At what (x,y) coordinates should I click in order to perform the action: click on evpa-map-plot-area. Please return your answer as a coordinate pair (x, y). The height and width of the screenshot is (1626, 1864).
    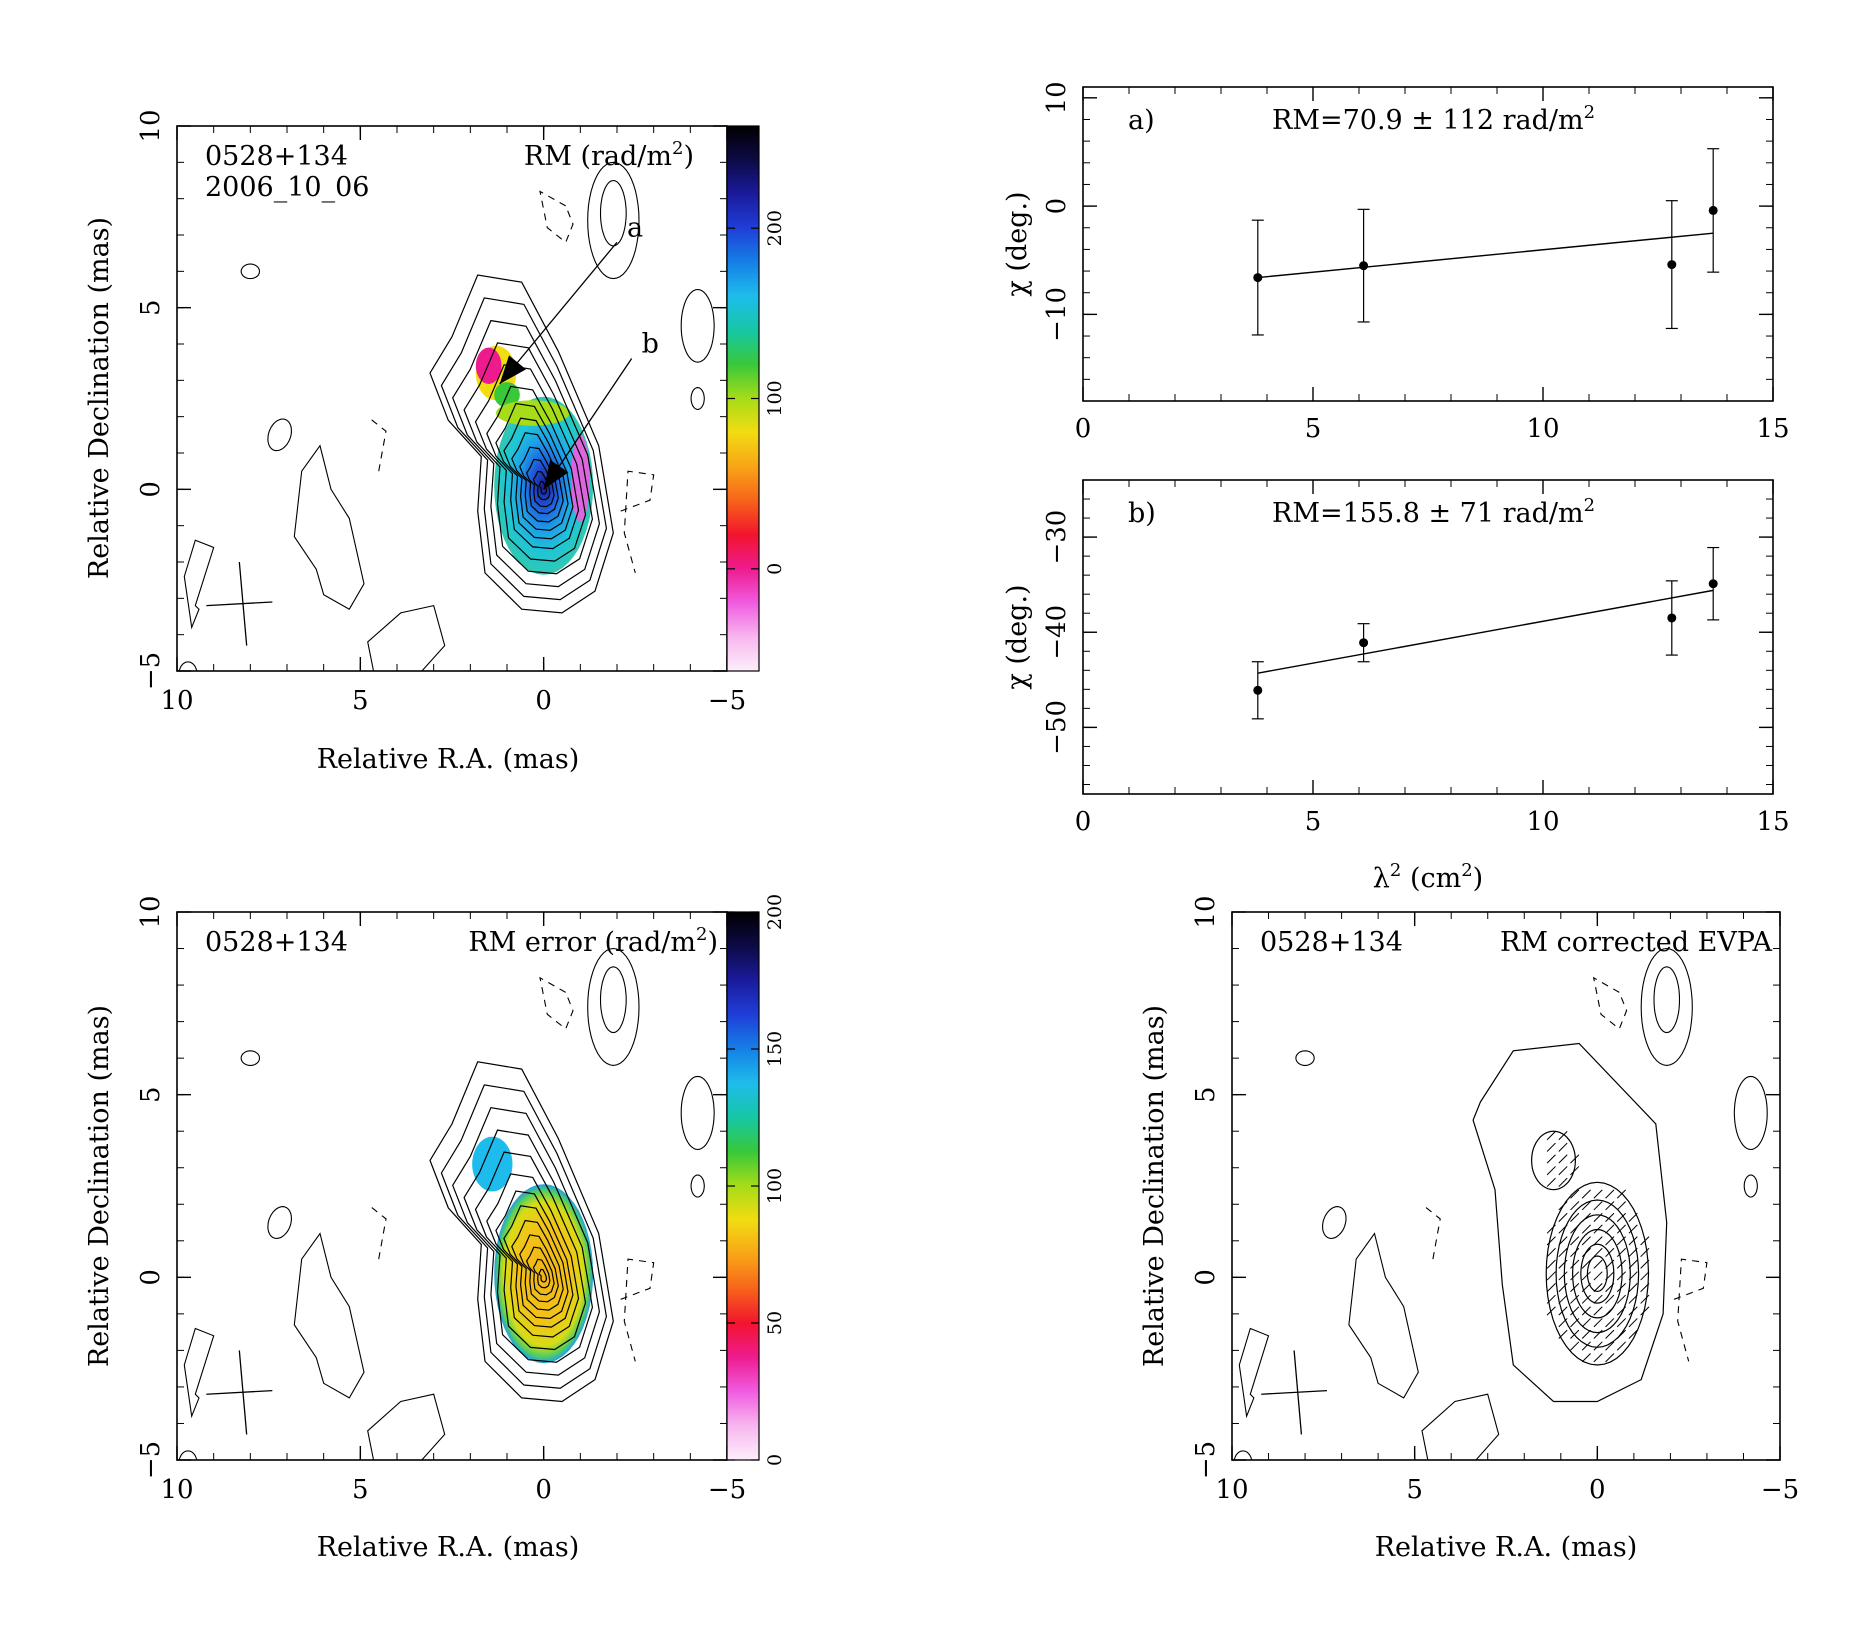
    Looking at the image, I should click on (1500, 1203).